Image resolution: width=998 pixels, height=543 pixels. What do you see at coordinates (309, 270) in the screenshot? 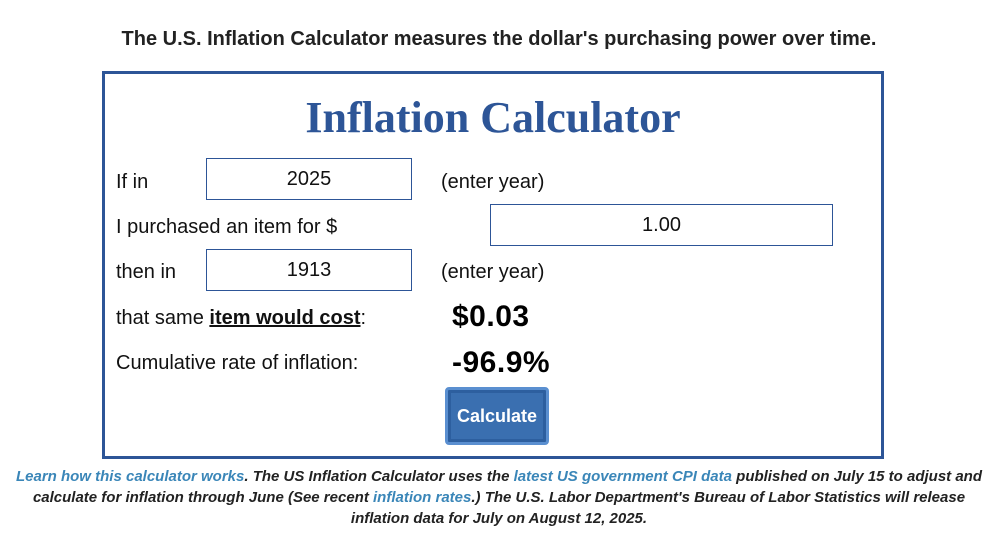
I see `end-year-input` at bounding box center [309, 270].